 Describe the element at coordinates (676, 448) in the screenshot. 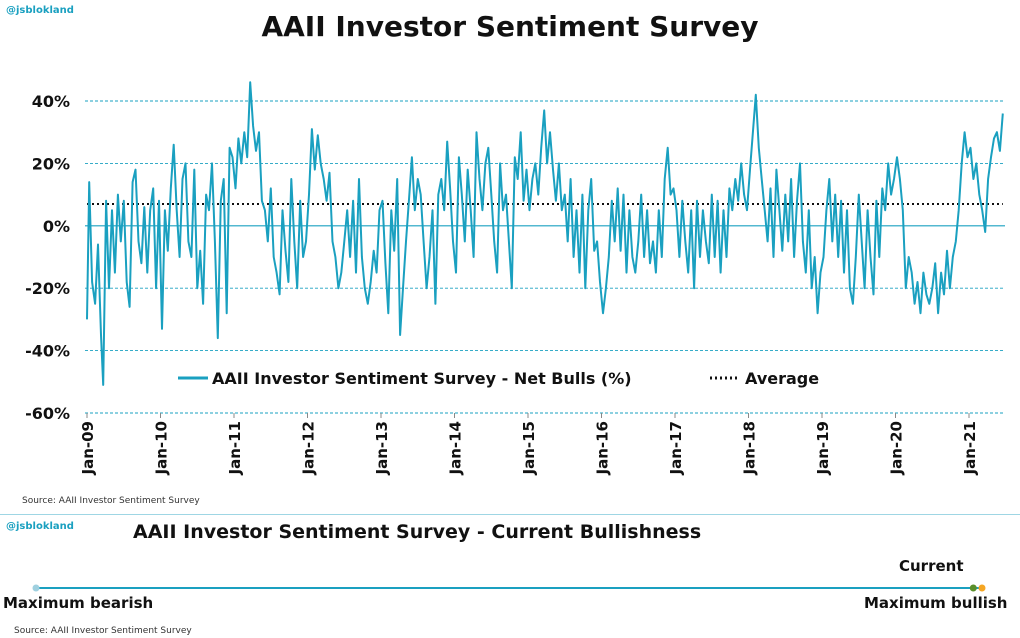

I see `x-tick-label: Jan-17` at that location.